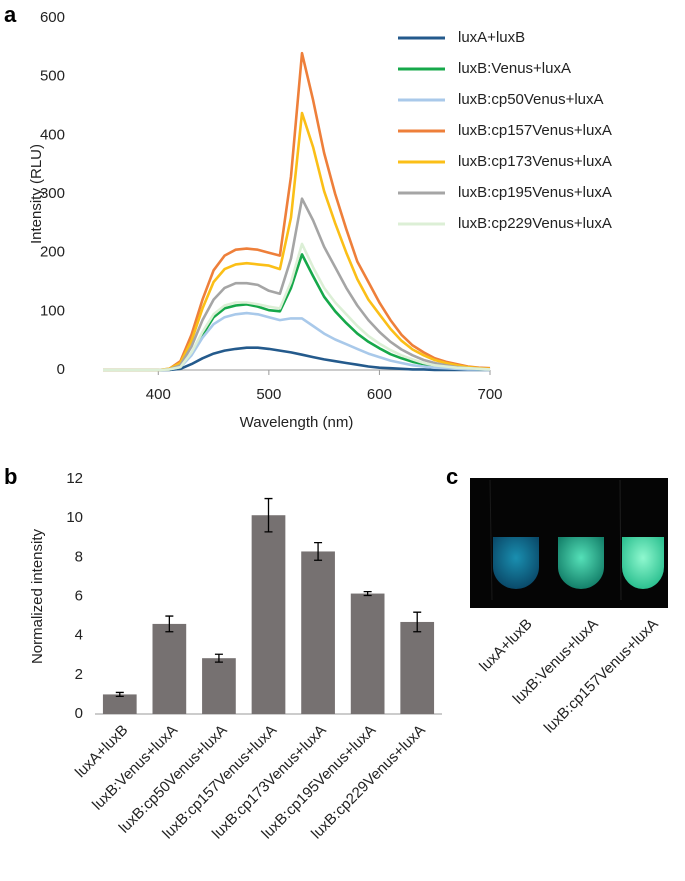 This screenshot has width=685, height=881. I want to click on y-tick-label: 200, so click(52, 252).